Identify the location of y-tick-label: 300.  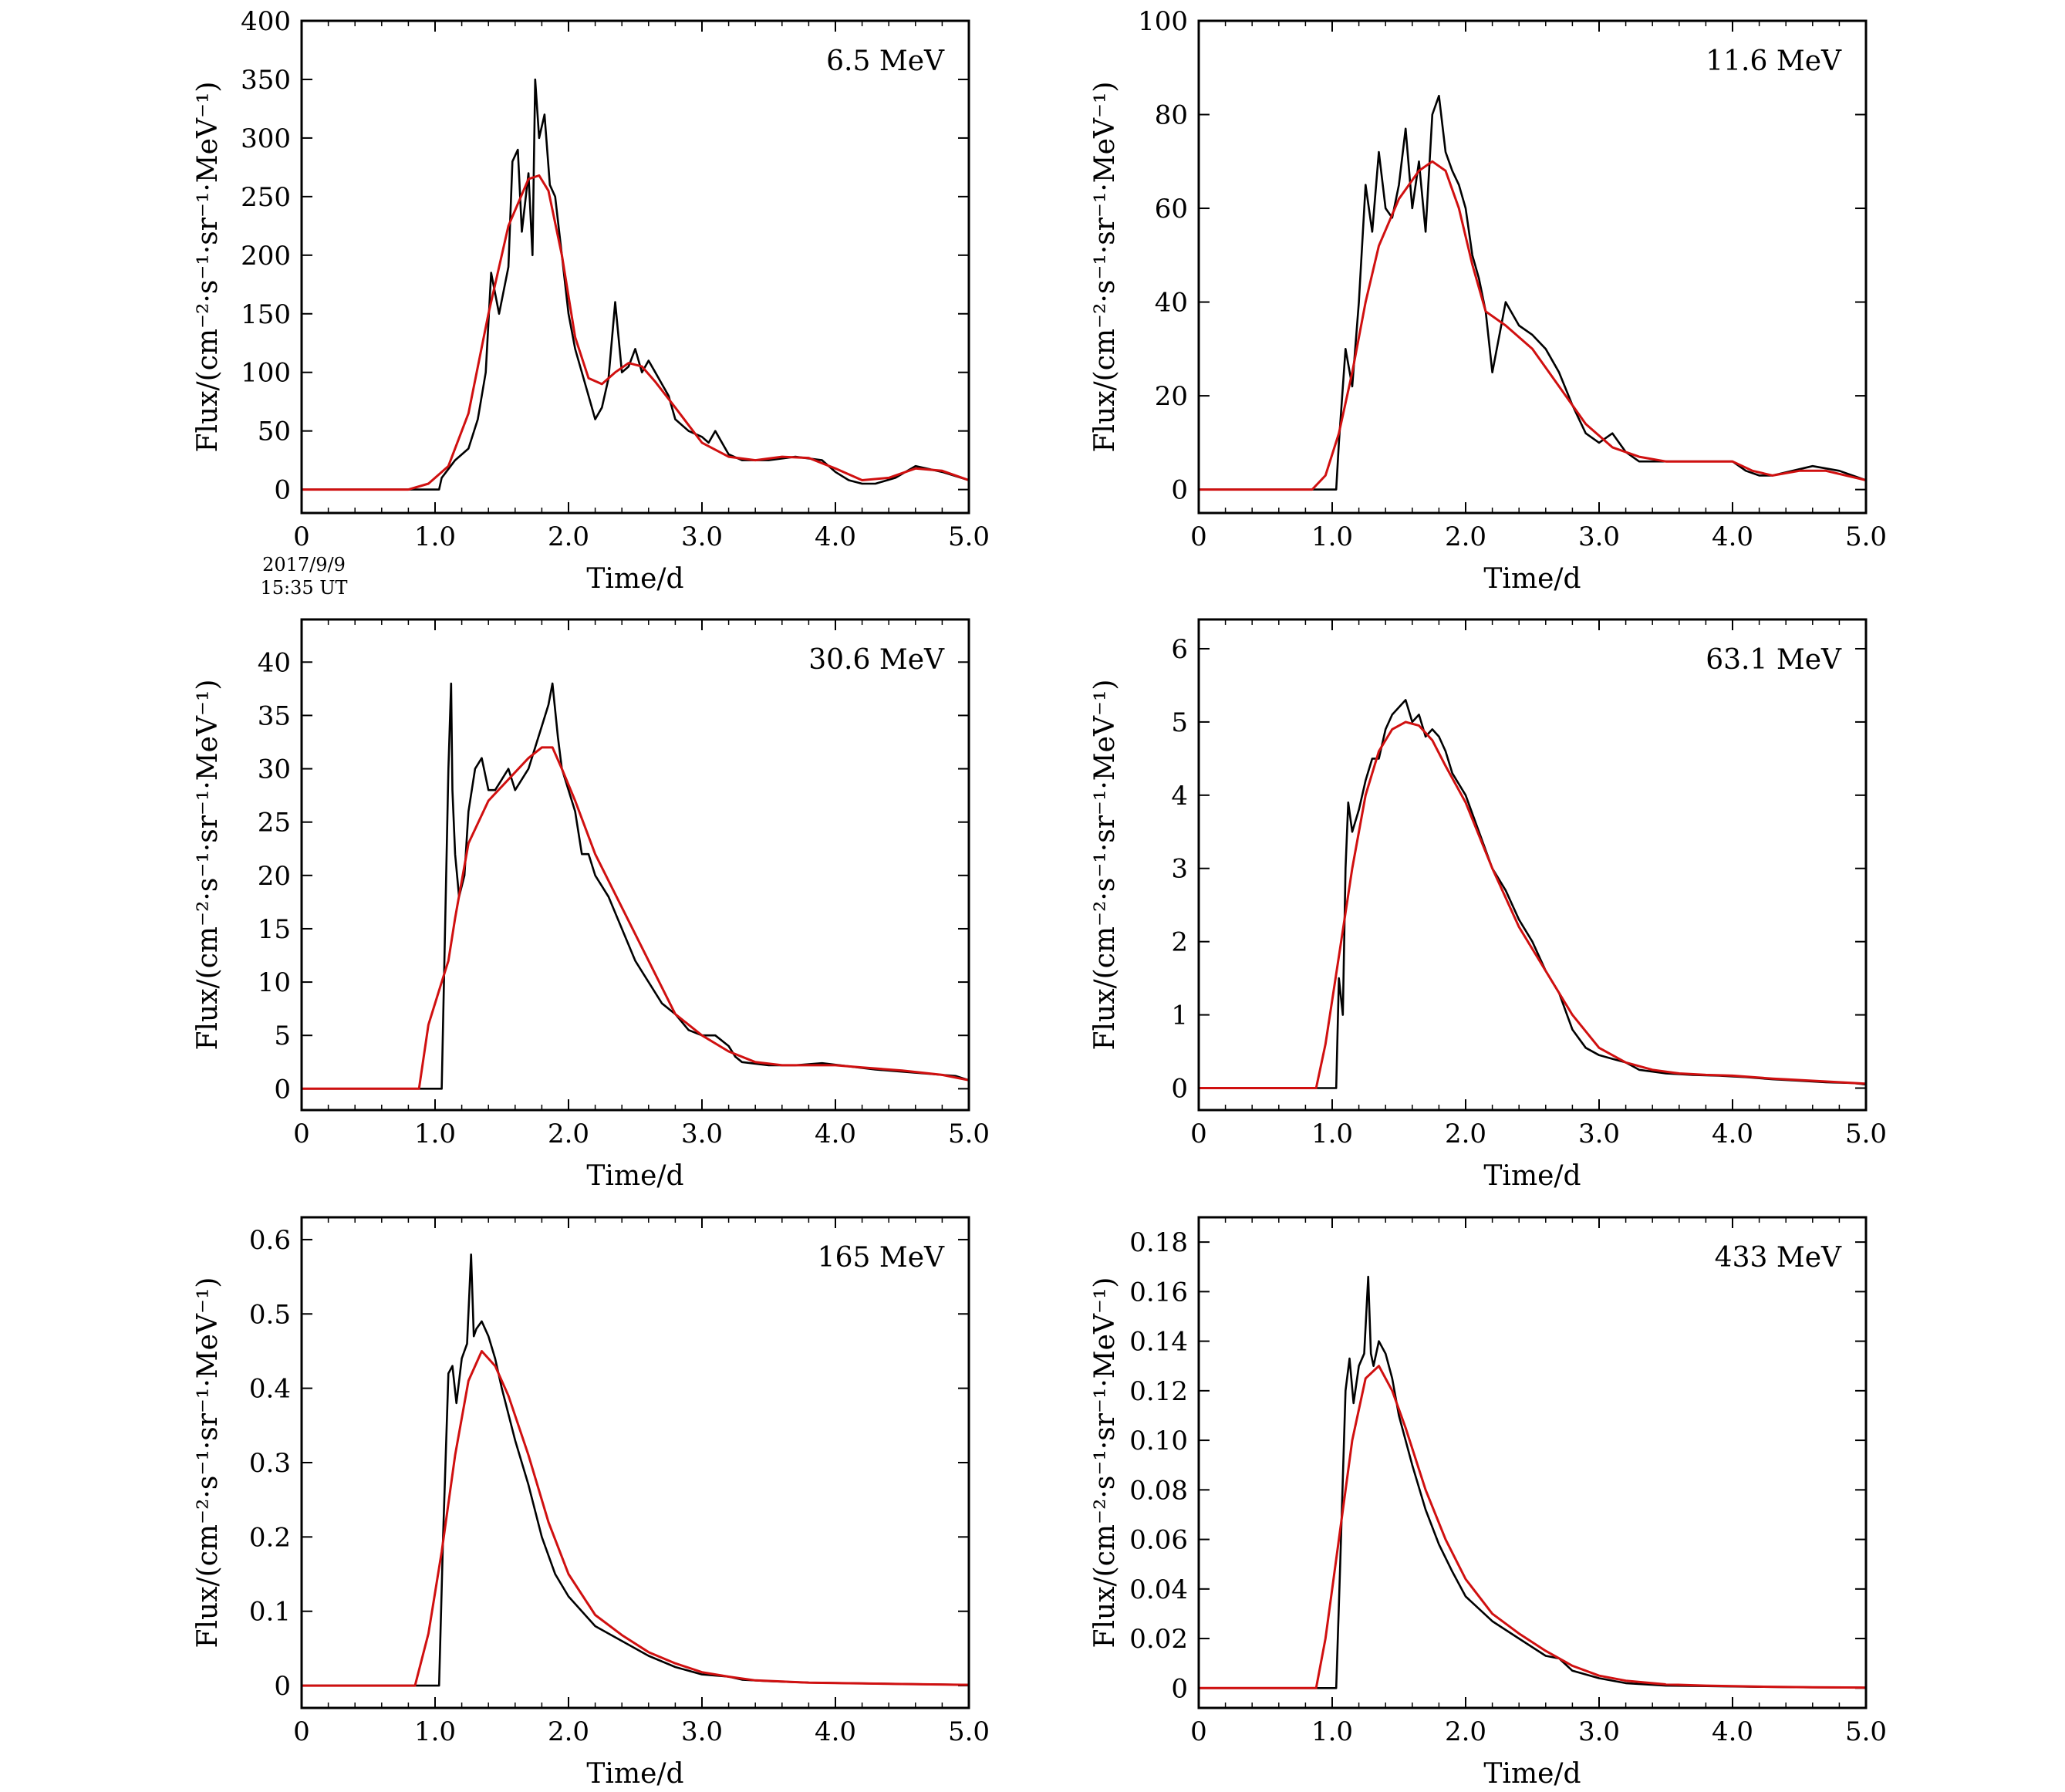
(266, 138).